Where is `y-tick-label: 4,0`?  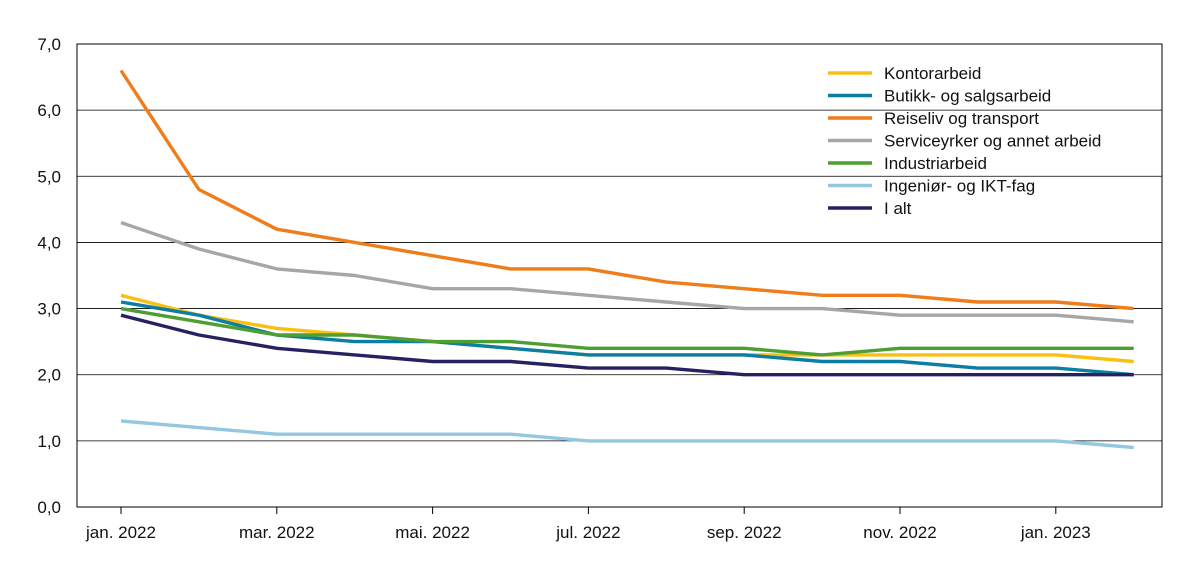
y-tick-label: 4,0 is located at coordinates (49, 242).